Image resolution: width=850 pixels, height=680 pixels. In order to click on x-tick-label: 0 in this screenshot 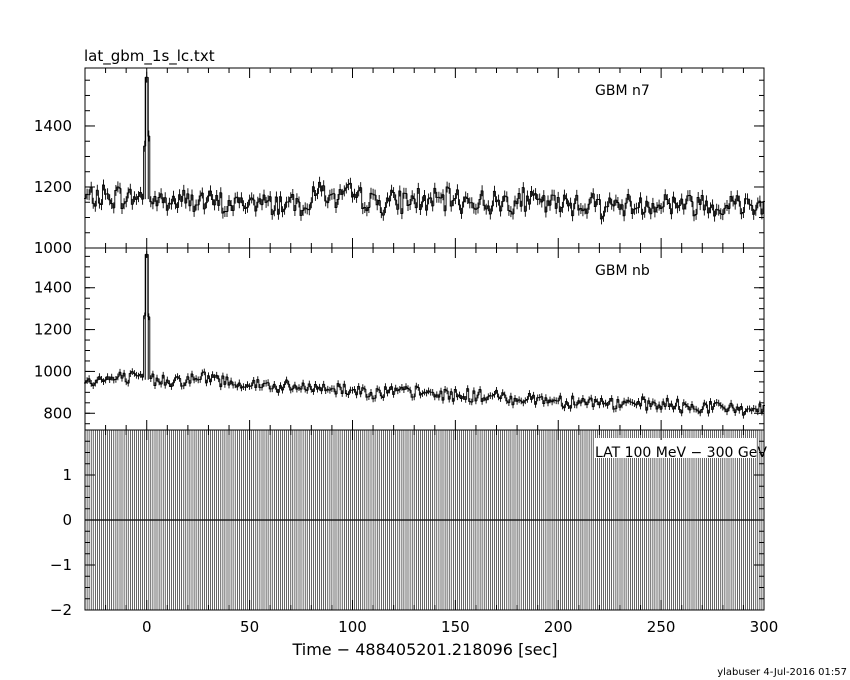, I will do `click(147, 627)`.